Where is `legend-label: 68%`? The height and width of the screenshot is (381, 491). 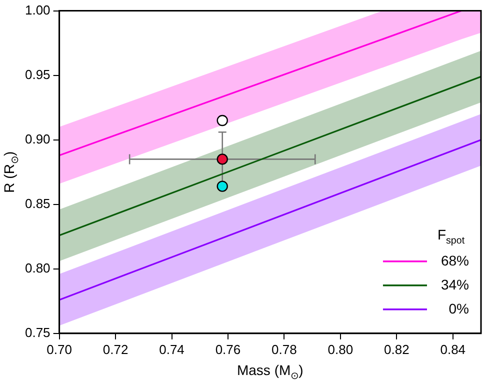 legend-label: 68% is located at coordinates (454, 260).